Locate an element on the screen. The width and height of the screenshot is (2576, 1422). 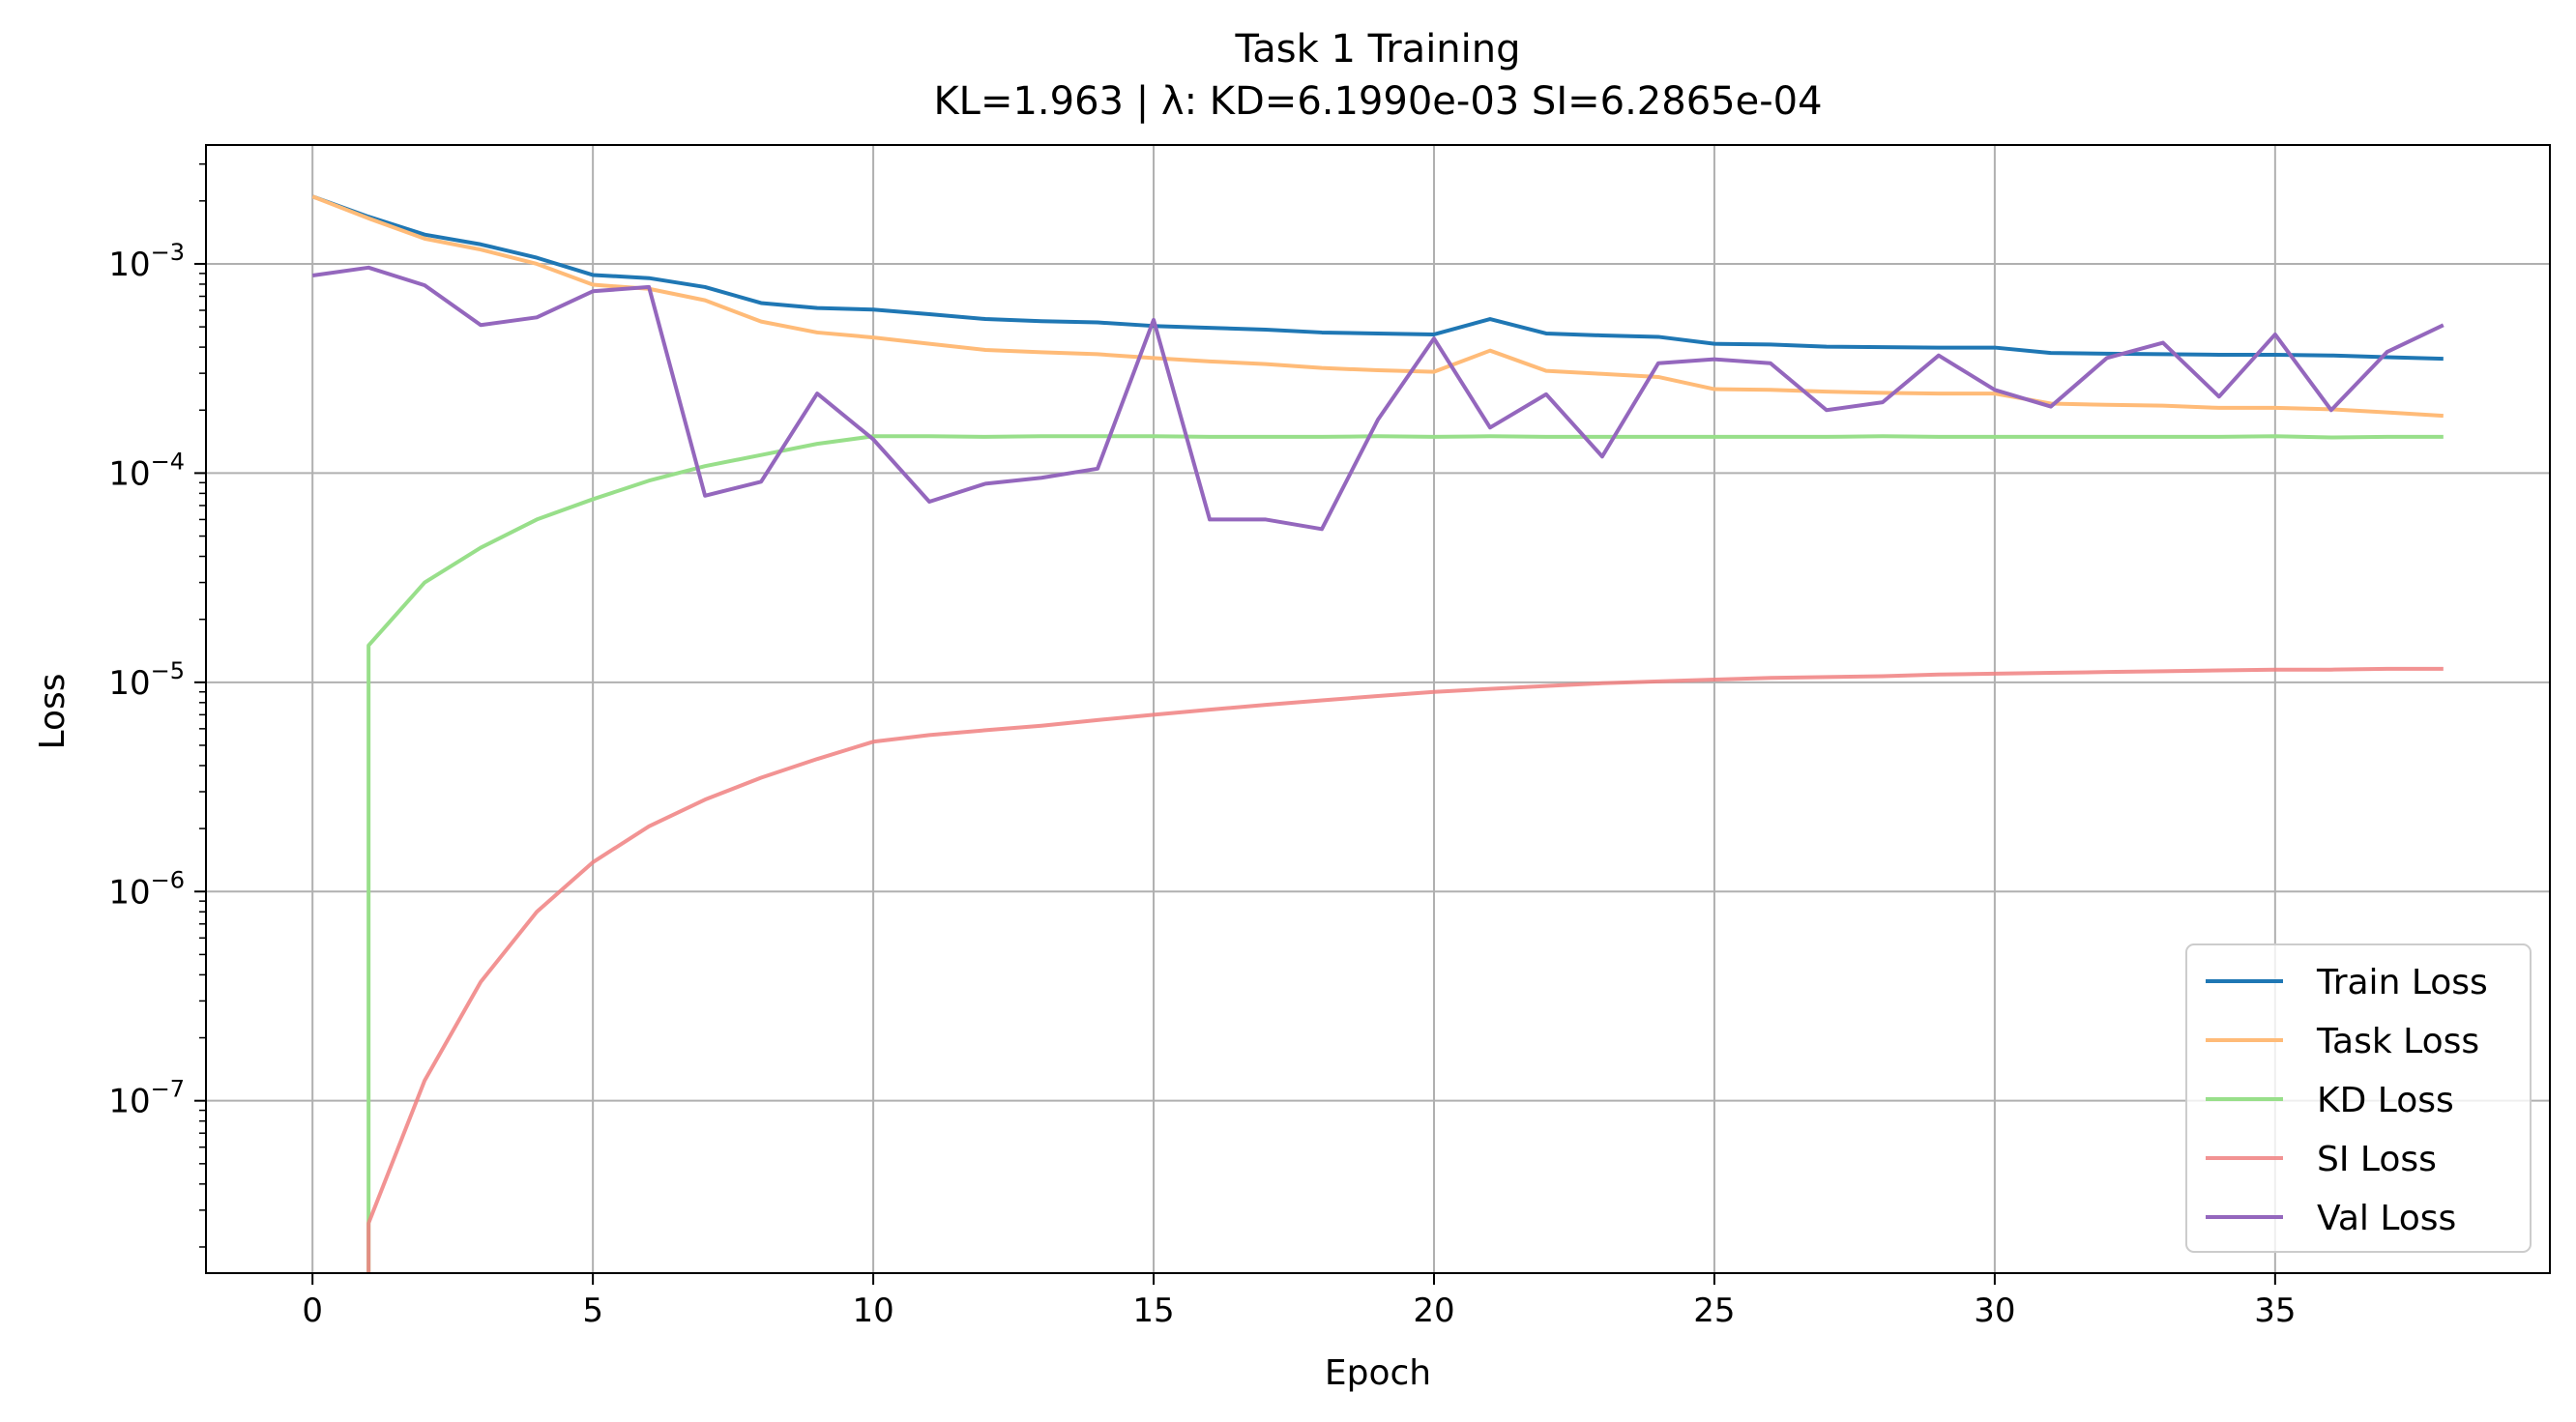
y-tick-label: 10⁻⁷ is located at coordinates (146, 1098).